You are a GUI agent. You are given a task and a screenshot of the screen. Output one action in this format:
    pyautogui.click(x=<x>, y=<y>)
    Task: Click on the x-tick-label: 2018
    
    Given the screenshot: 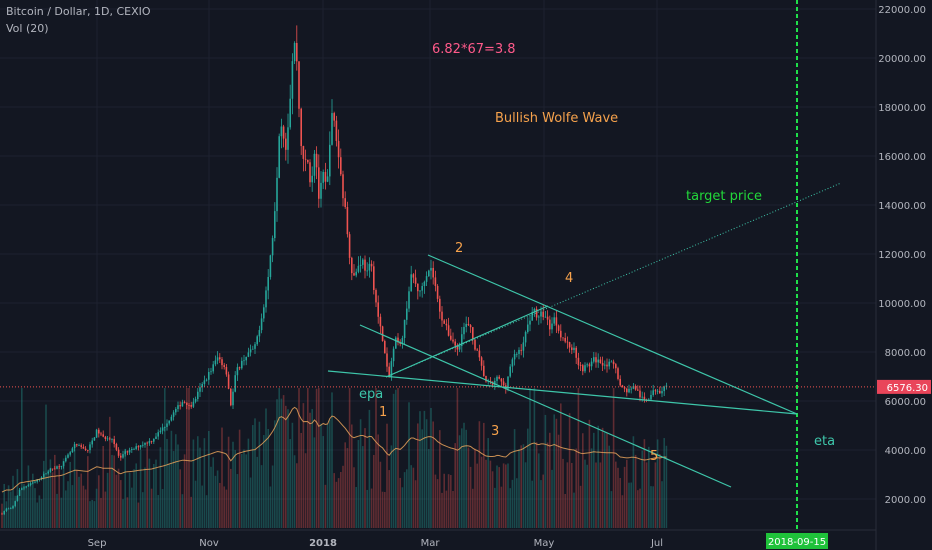 What is the action you would take?
    pyautogui.click(x=323, y=543)
    